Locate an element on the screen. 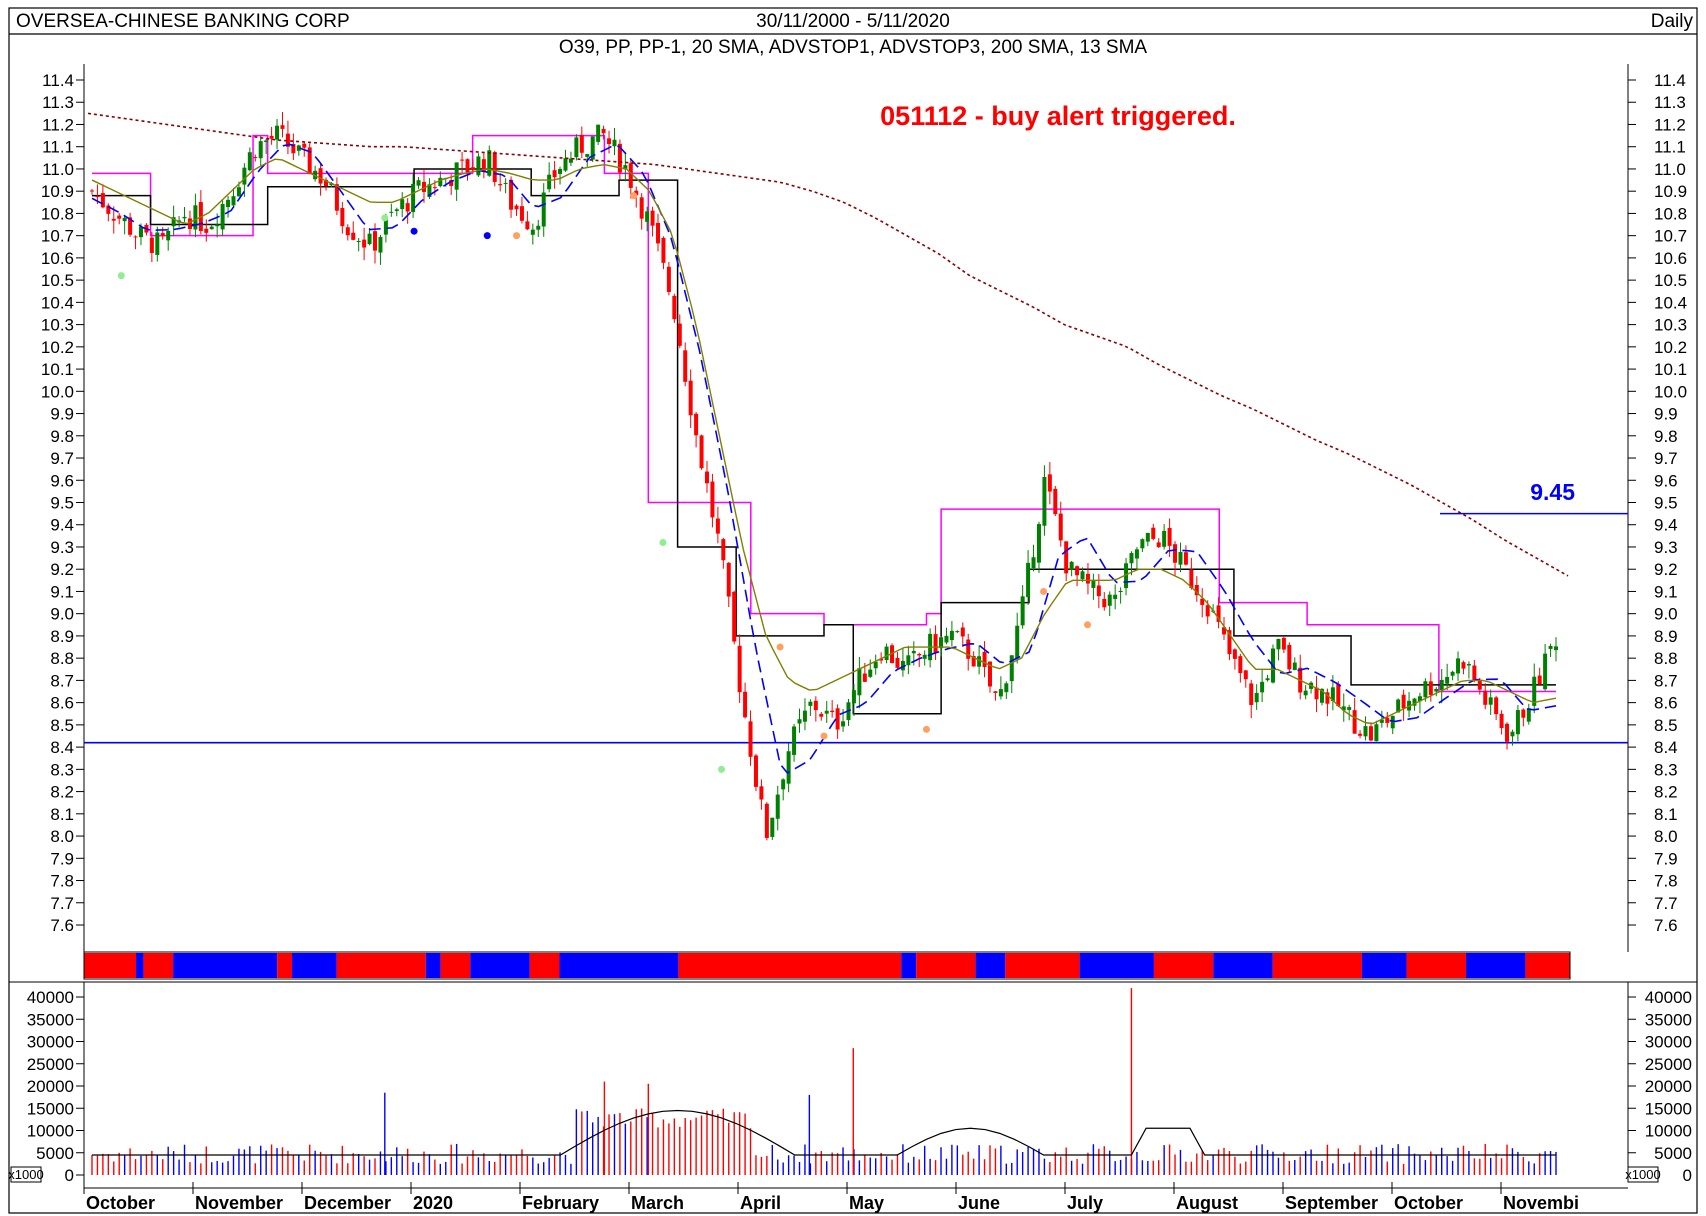  price-tick-label-right: 8.5 is located at coordinates (1666, 725).